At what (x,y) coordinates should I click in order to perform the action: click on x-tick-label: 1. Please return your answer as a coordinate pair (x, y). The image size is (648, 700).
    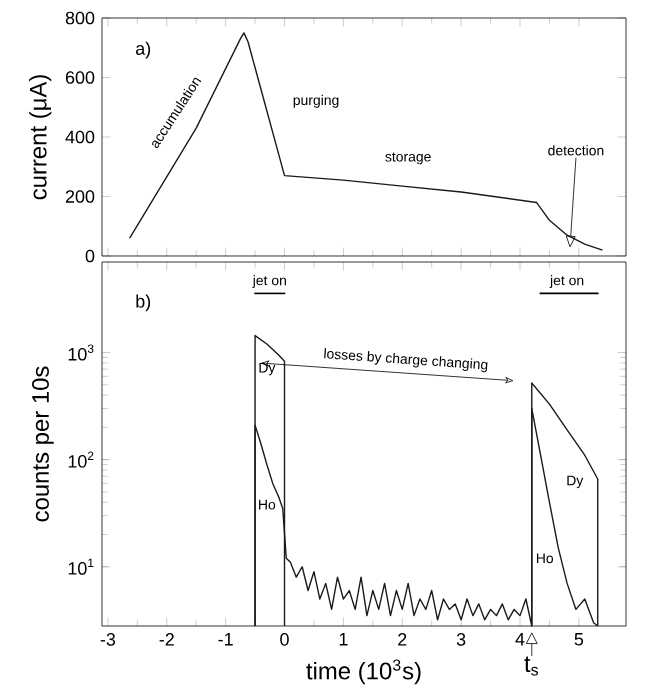
    Looking at the image, I should click on (343, 639).